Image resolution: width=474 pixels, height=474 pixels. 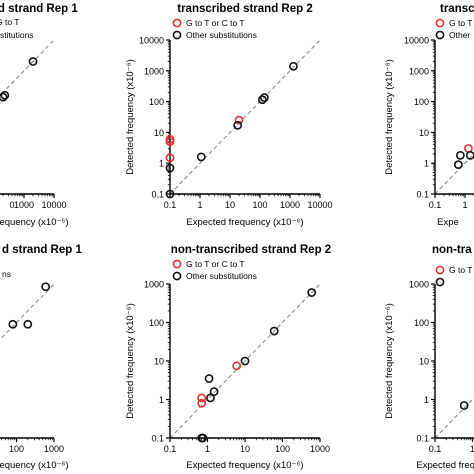 I want to click on x-axis-label: Expe, so click(x=448, y=222).